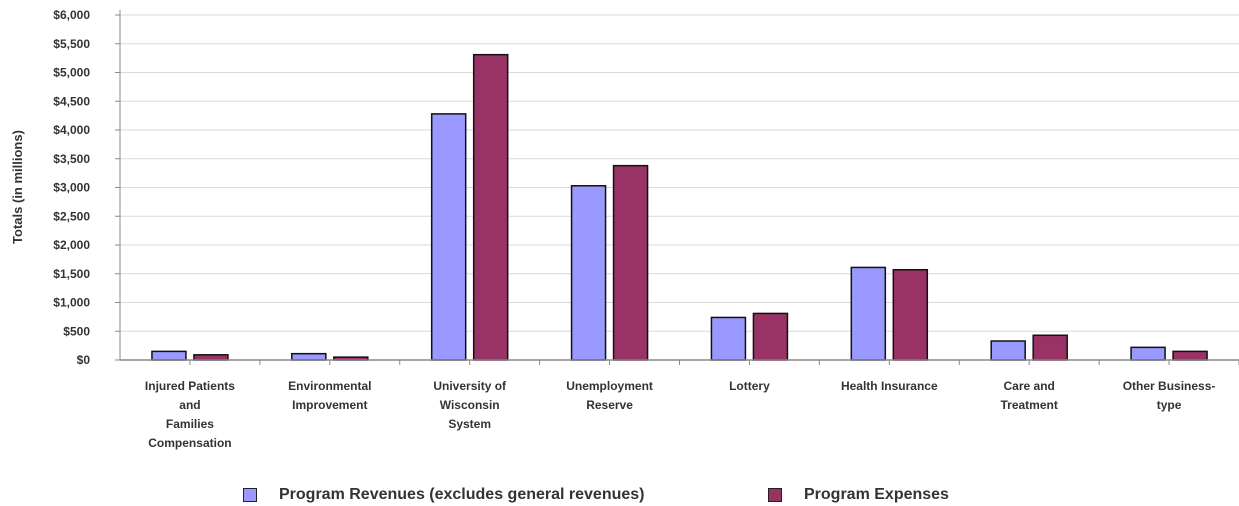 This screenshot has width=1239, height=506. I want to click on x-category-label: Lottery, so click(749, 386).